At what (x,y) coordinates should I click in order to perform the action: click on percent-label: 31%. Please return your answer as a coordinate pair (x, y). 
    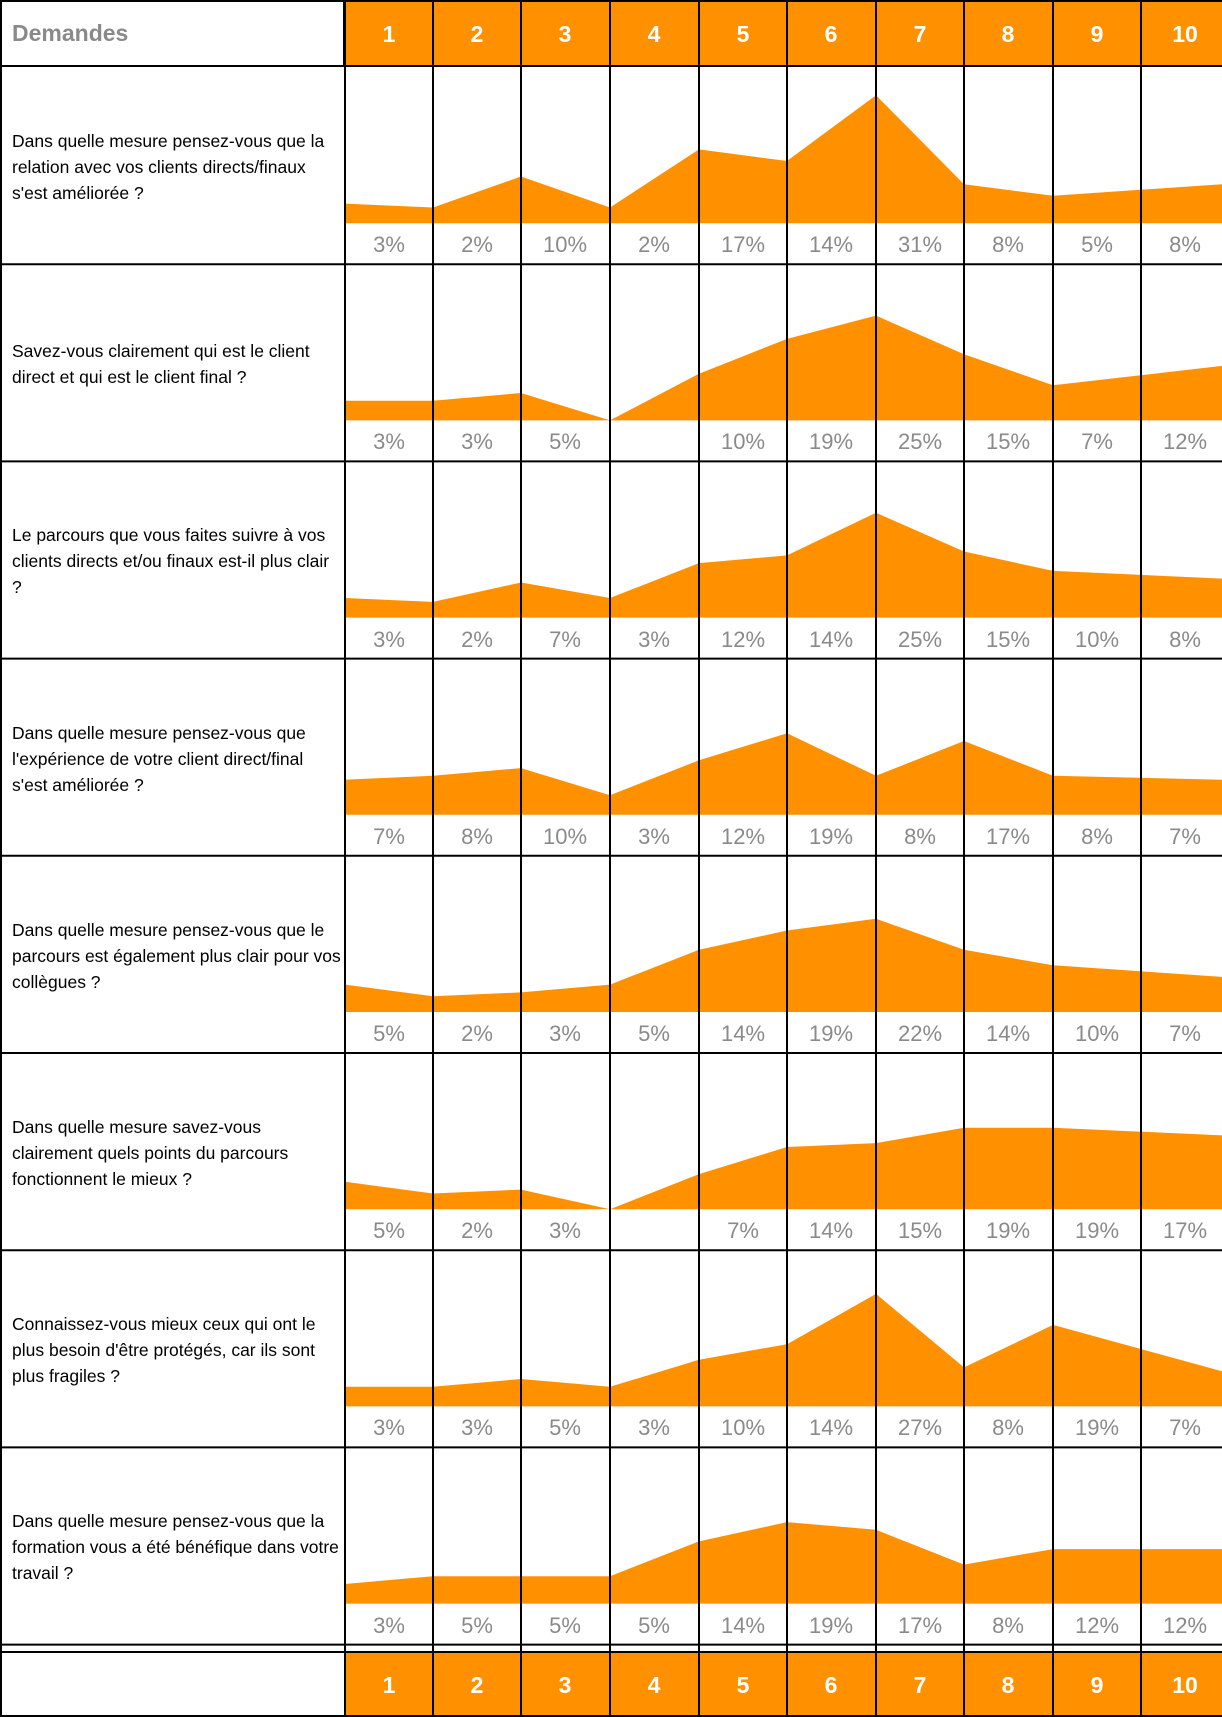
    Looking at the image, I should click on (920, 245).